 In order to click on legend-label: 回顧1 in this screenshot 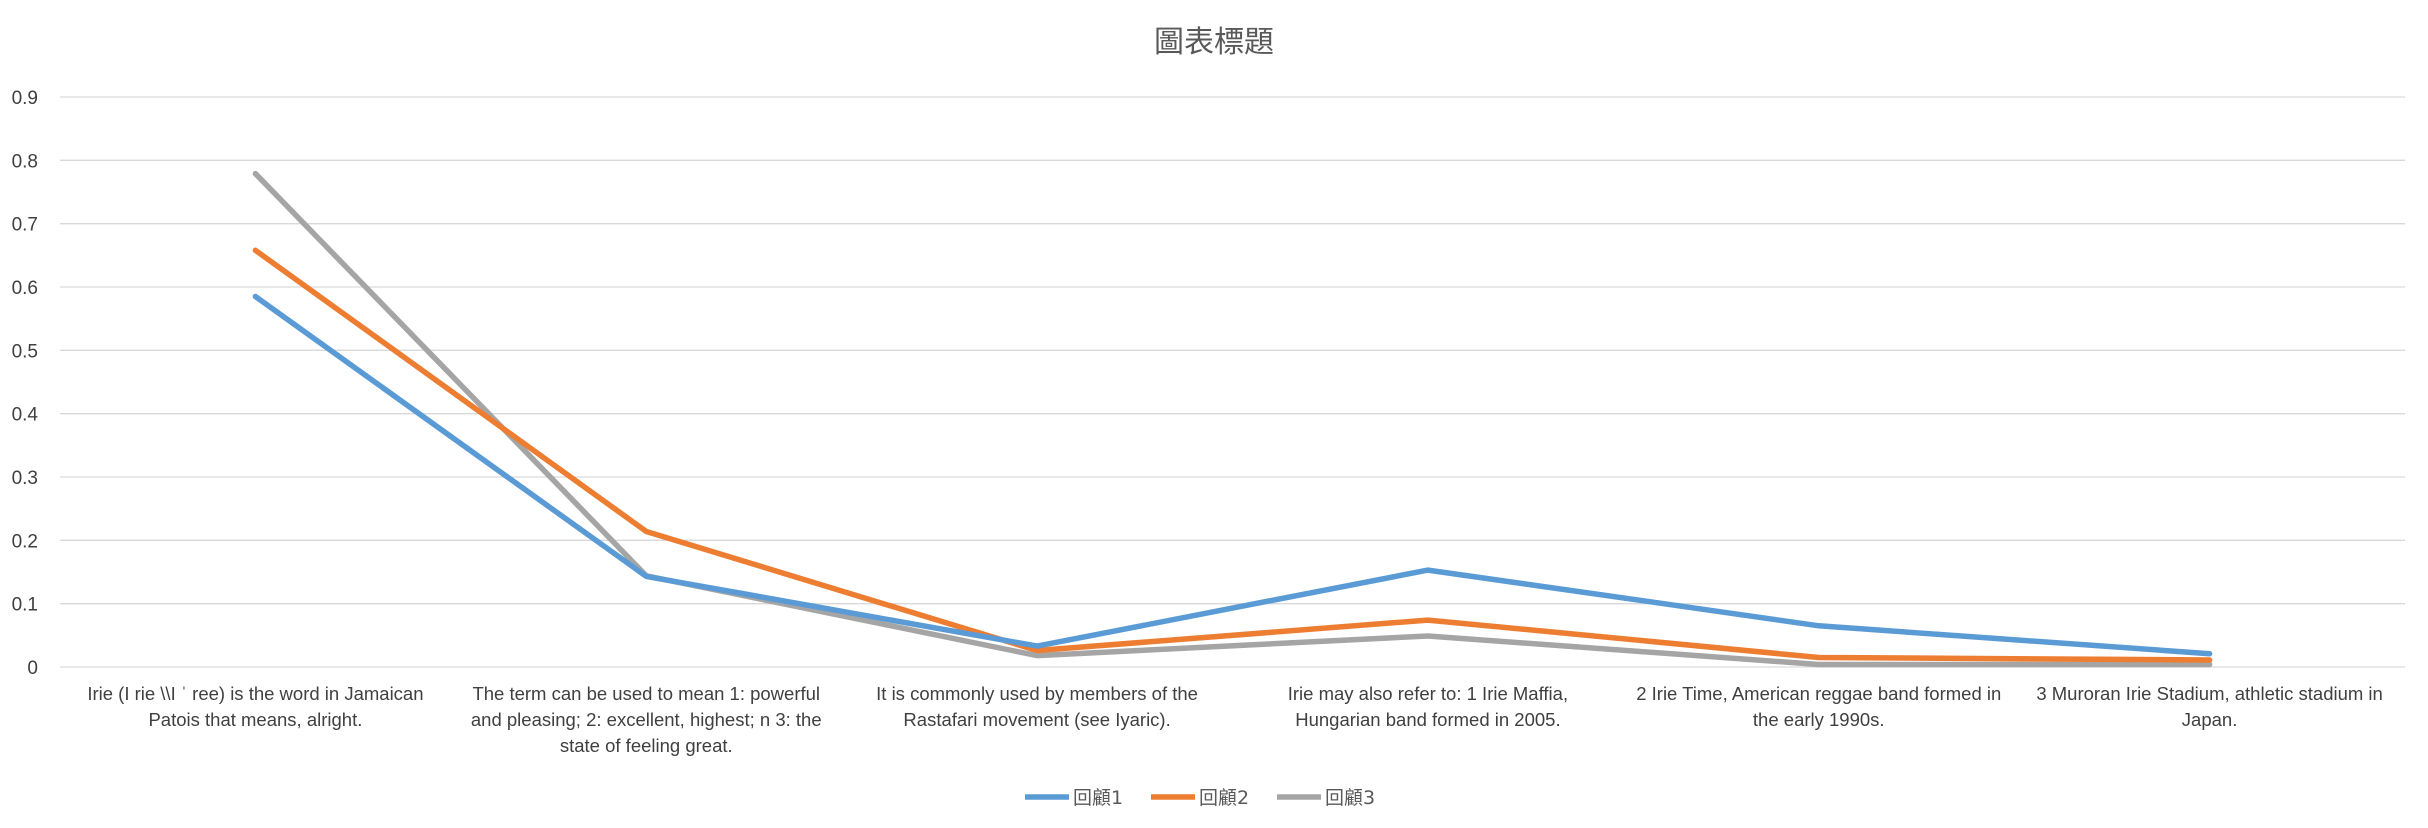, I will do `click(1098, 798)`.